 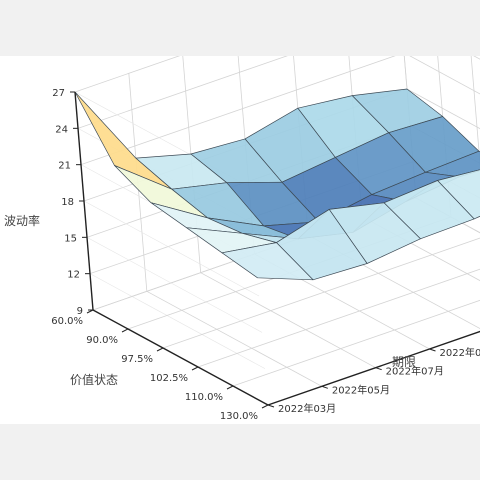 I want to click on z-tick-label: 27, so click(x=58, y=93).